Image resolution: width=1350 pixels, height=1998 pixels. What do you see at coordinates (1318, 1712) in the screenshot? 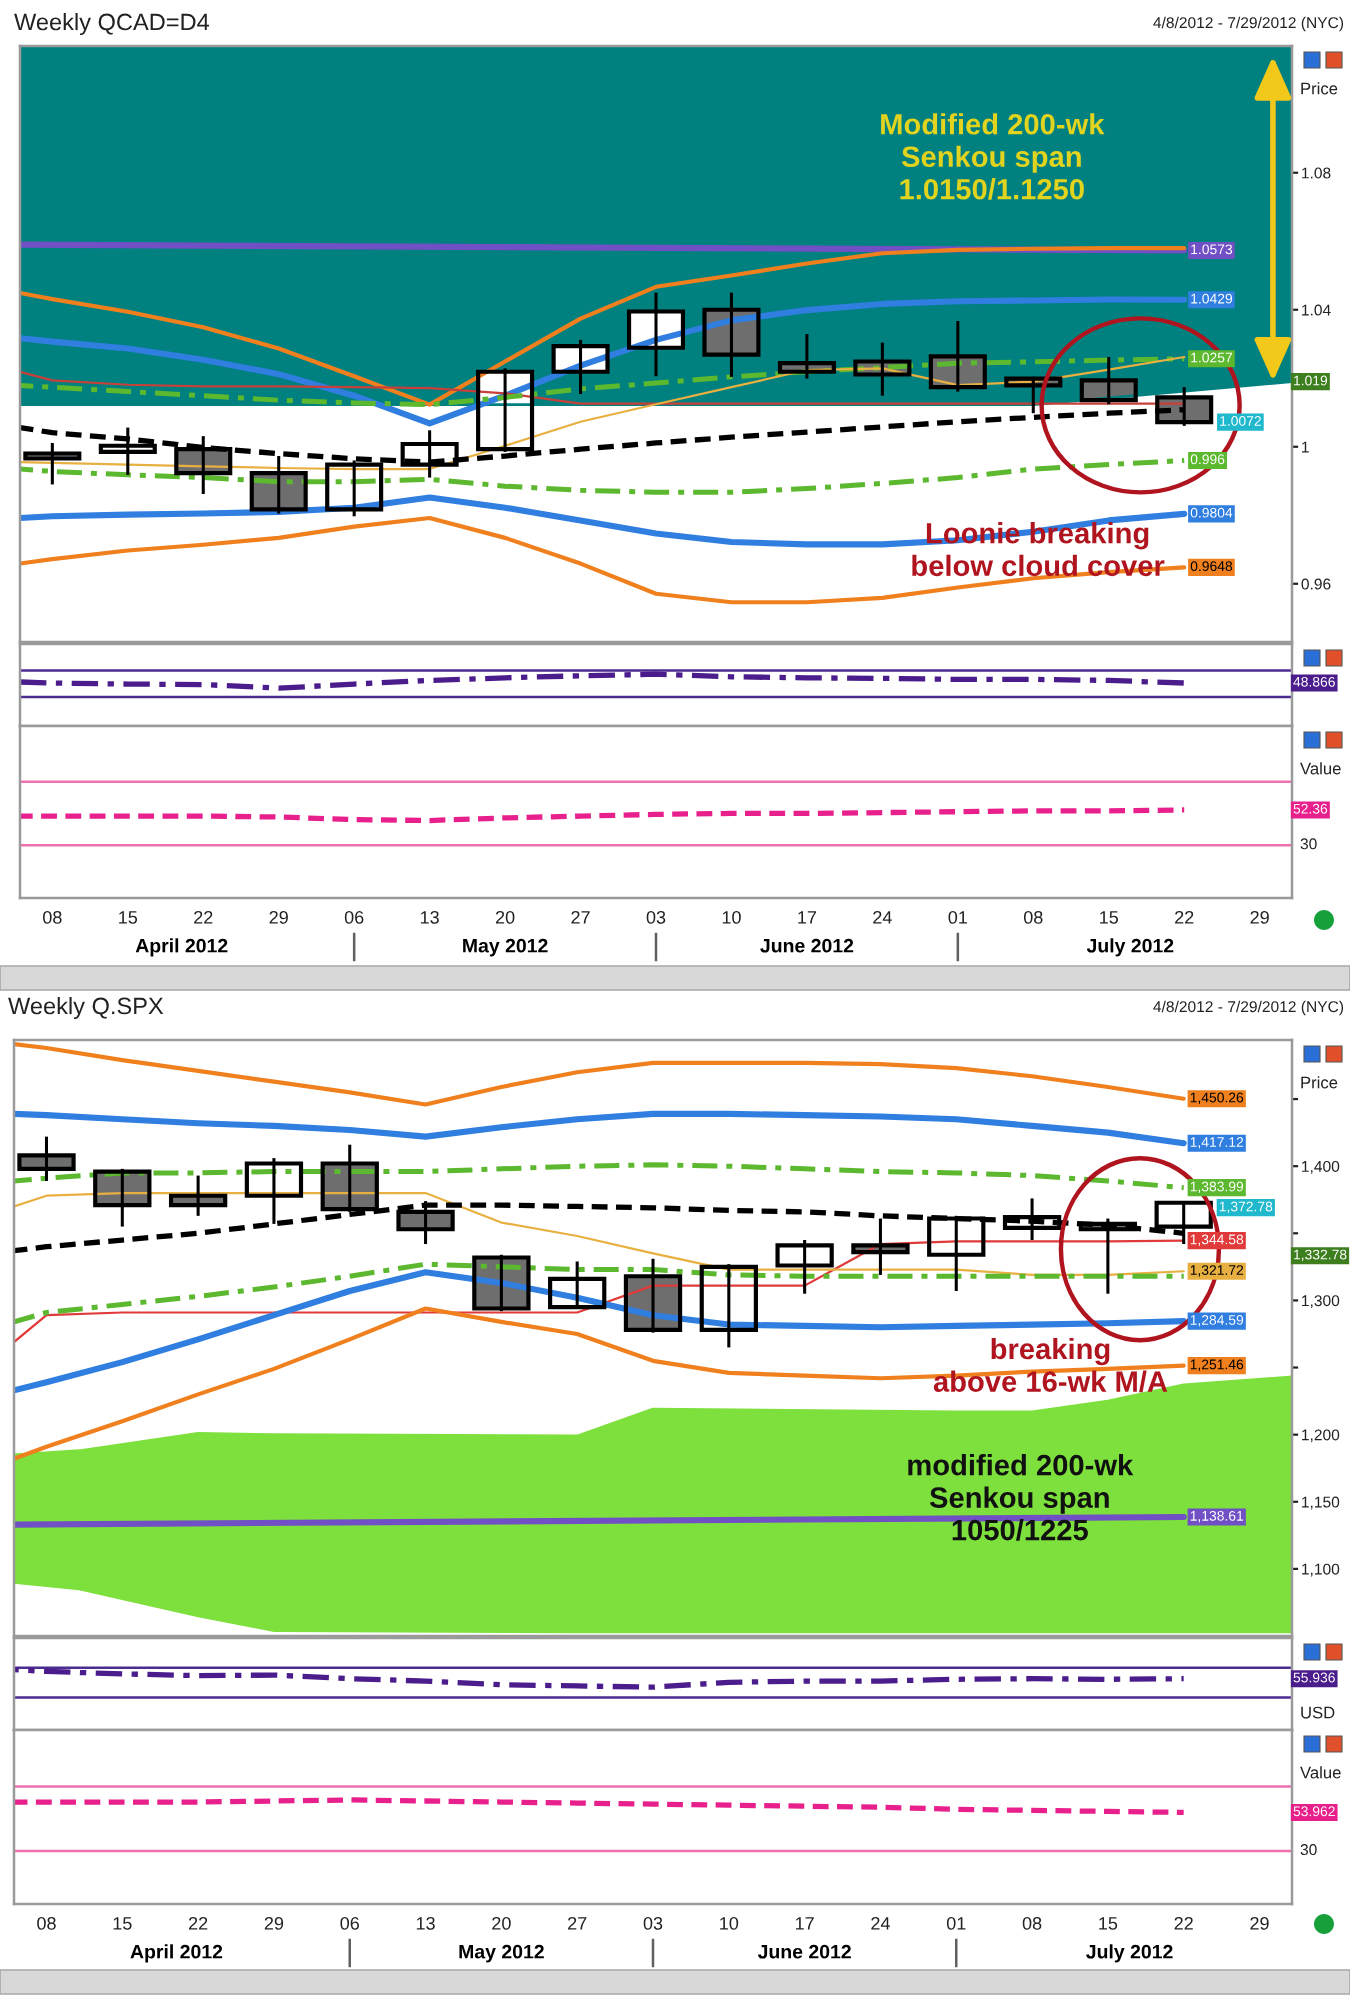
I see `y-axis-title: USD` at bounding box center [1318, 1712].